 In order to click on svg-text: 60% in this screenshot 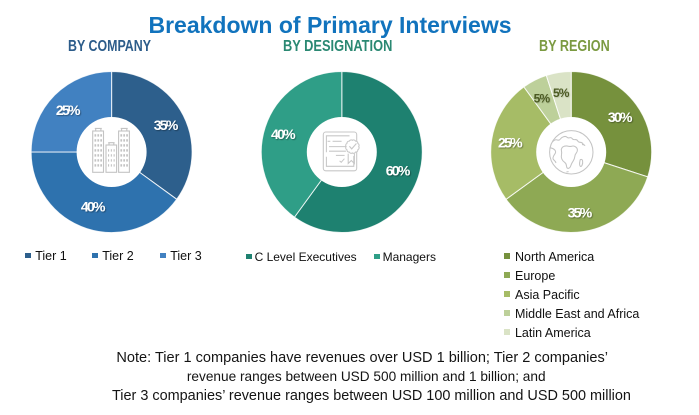, I will do `click(398, 171)`.